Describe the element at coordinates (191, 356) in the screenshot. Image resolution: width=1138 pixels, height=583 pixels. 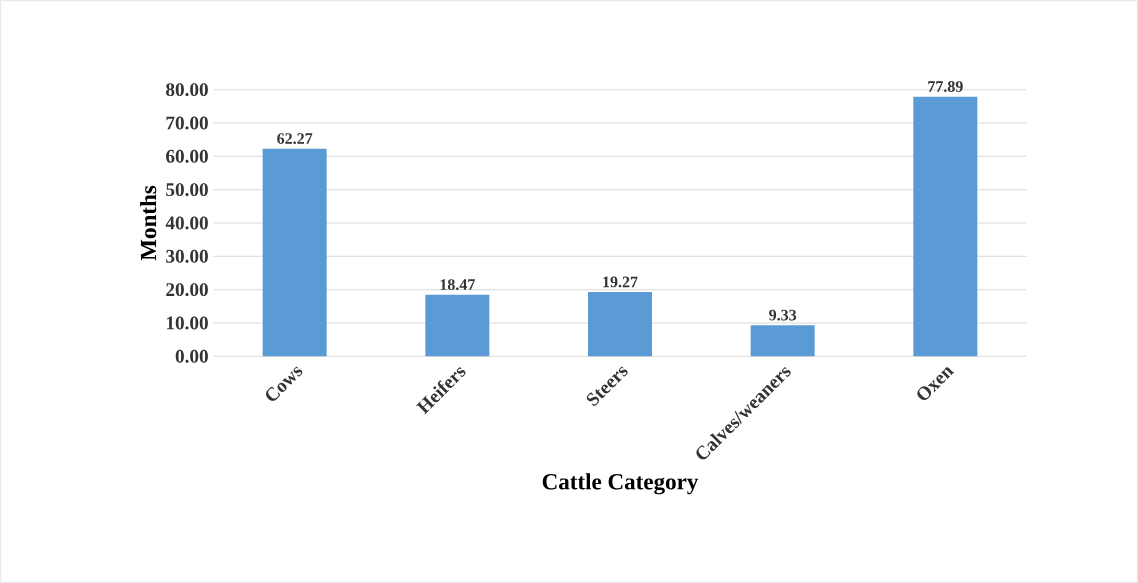
I see `y-tick-label: 0.00` at that location.